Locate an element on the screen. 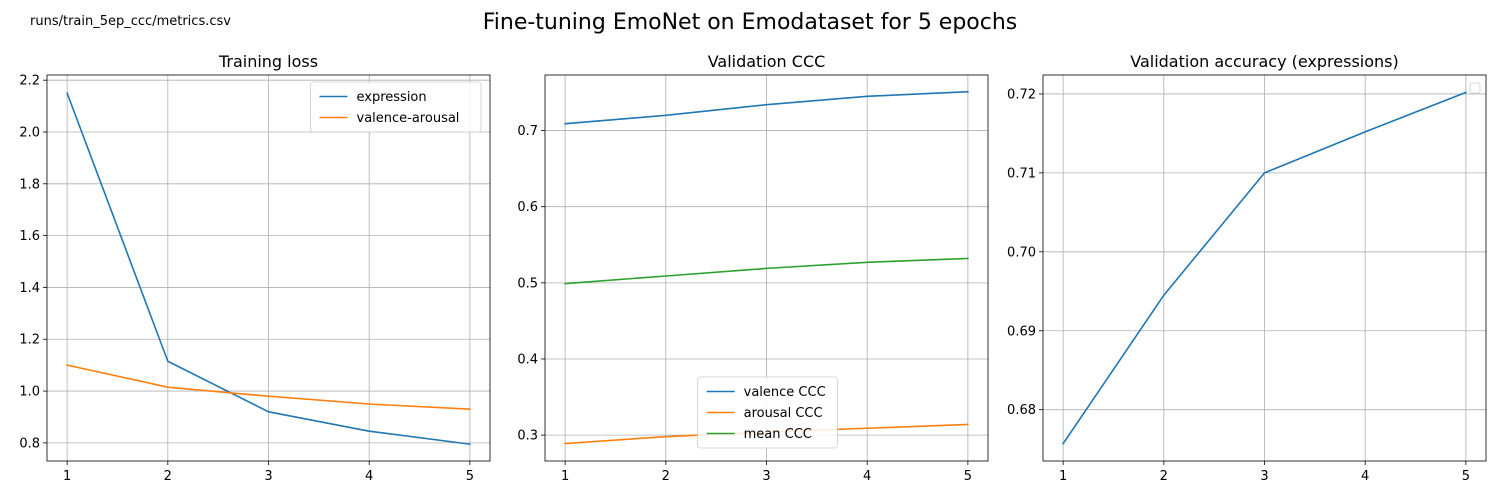  legend-label: mean CCC is located at coordinates (778, 434).